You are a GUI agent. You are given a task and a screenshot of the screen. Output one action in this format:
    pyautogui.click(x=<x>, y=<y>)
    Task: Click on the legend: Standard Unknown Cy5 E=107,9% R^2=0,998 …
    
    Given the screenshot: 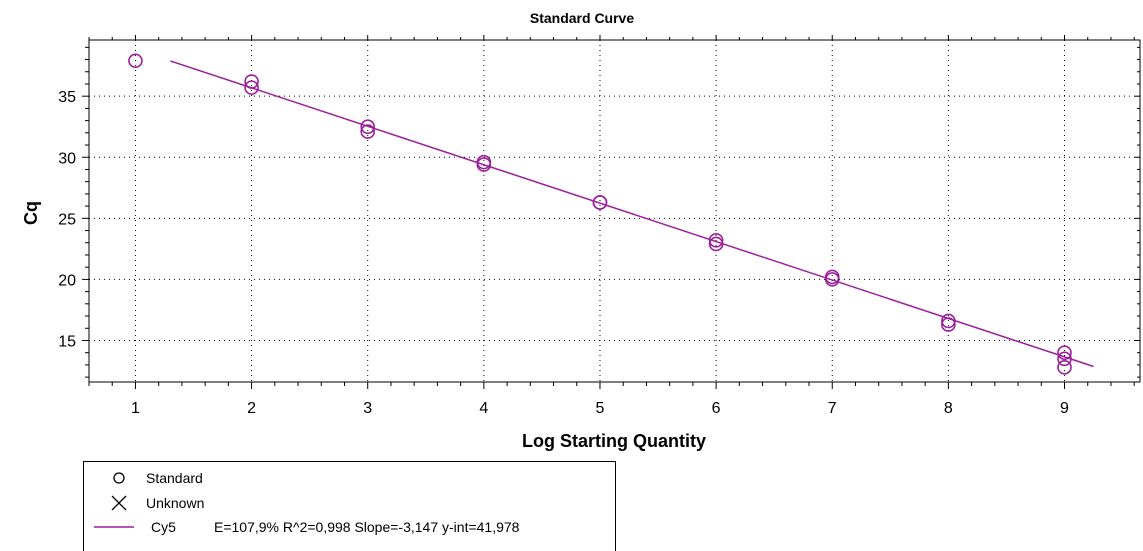 What is the action you would take?
    pyautogui.click(x=349, y=506)
    